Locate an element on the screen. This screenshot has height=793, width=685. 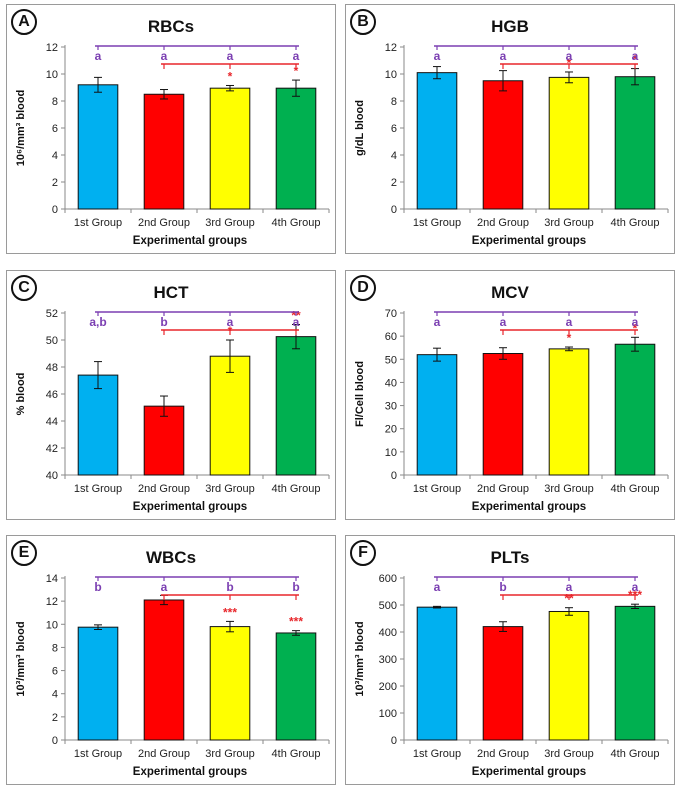
chart-title: WBCs is located at coordinates (171, 557).